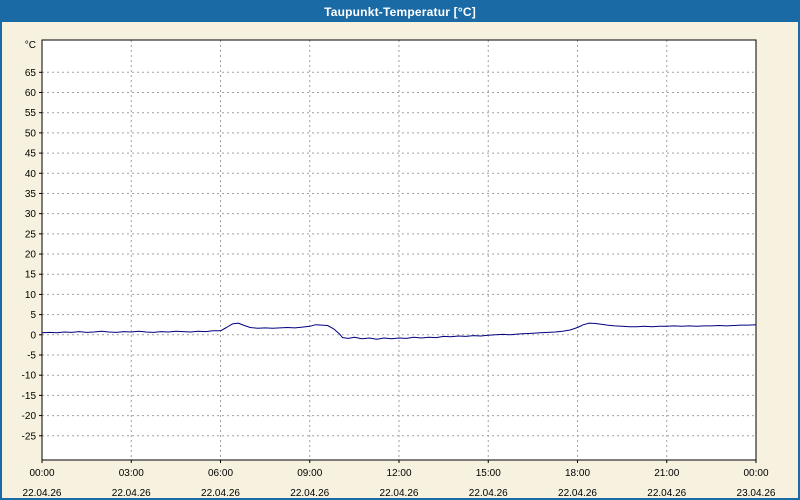  Describe the element at coordinates (577, 473) in the screenshot. I see `x-tick-time-label: 18:00` at that location.